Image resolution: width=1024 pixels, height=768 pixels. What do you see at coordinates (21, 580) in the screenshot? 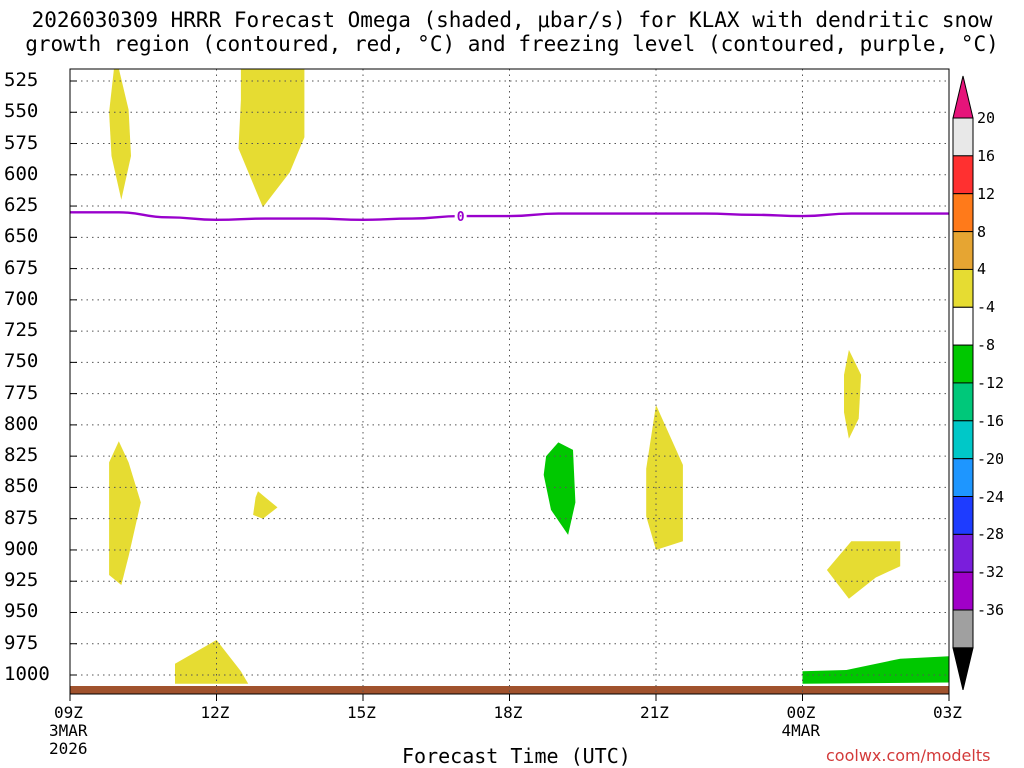
I see `y-tick-label: 925` at bounding box center [21, 580].